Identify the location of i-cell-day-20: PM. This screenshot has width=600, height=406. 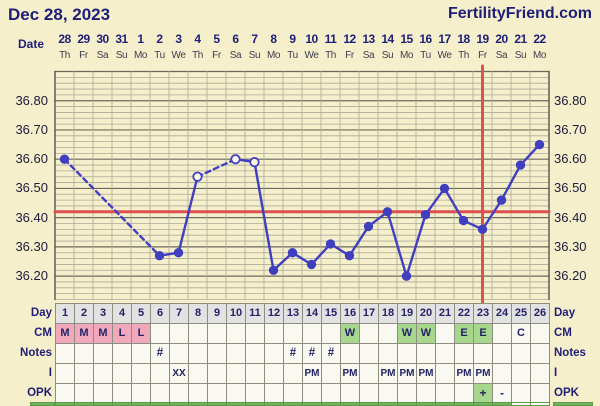
(426, 373).